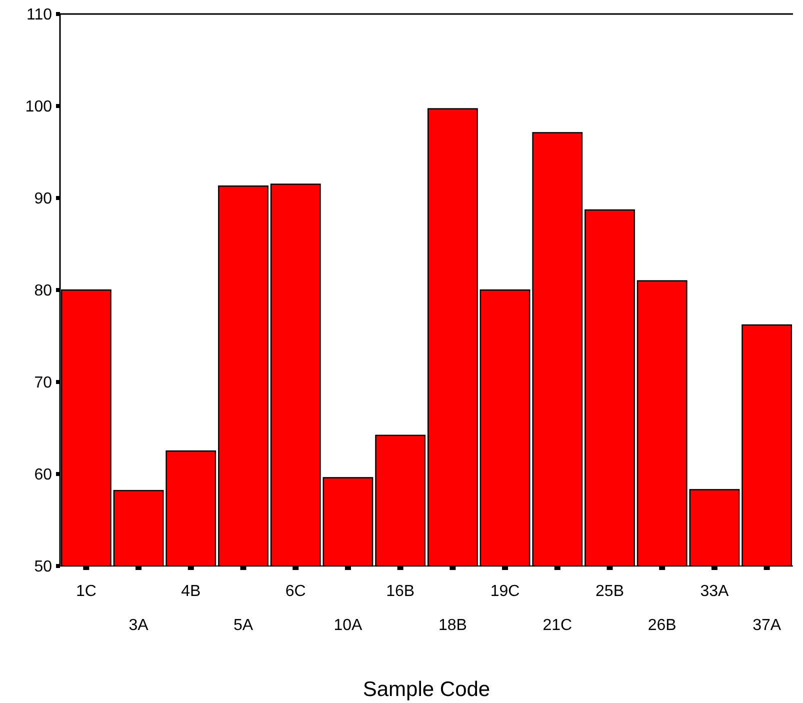 Image resolution: width=803 pixels, height=703 pixels. Describe the element at coordinates (452, 625) in the screenshot. I see `x-tick-label: 18B` at that location.